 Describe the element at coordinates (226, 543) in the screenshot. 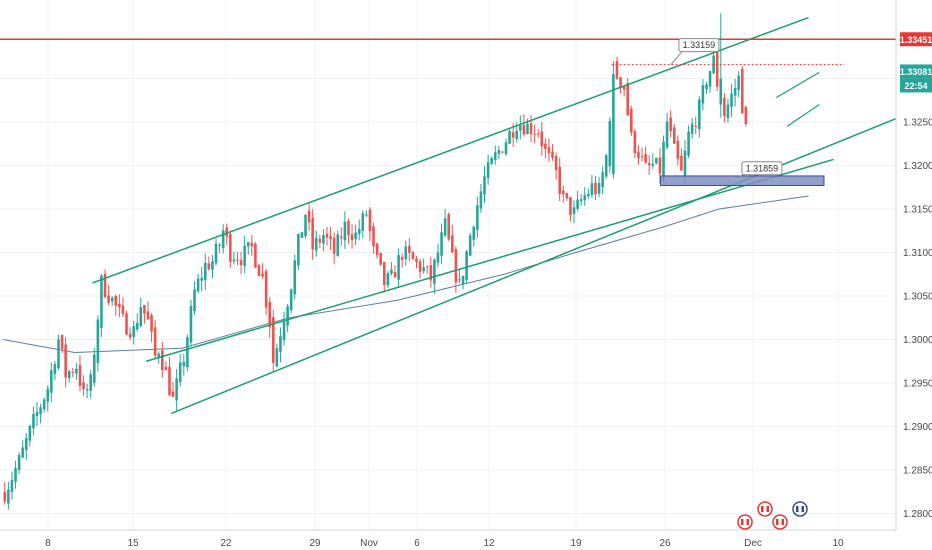

I see `time-tick-label: 22` at that location.